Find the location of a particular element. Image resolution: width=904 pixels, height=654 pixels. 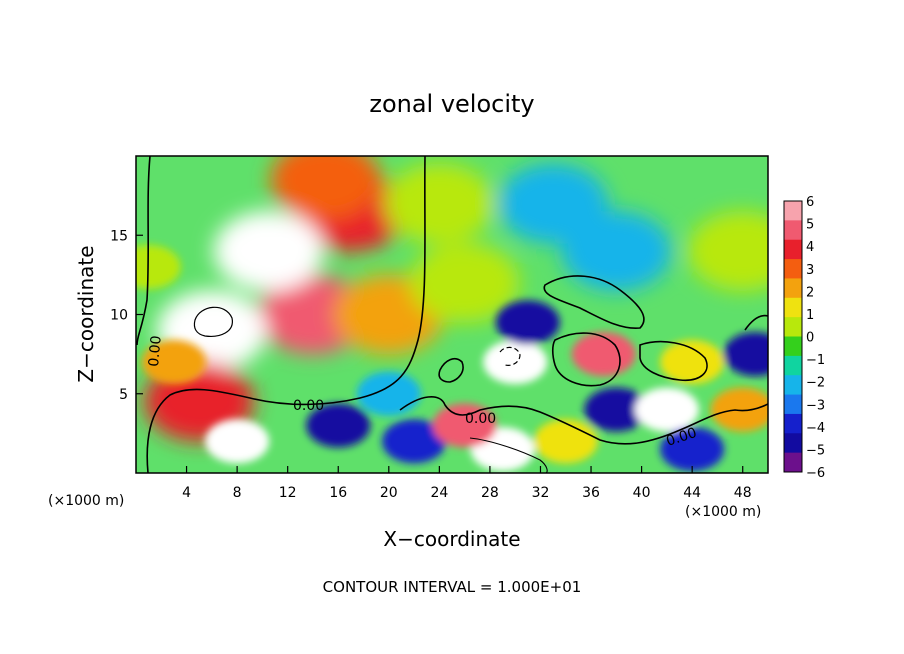

x-tick-label: 8 is located at coordinates (237, 493).